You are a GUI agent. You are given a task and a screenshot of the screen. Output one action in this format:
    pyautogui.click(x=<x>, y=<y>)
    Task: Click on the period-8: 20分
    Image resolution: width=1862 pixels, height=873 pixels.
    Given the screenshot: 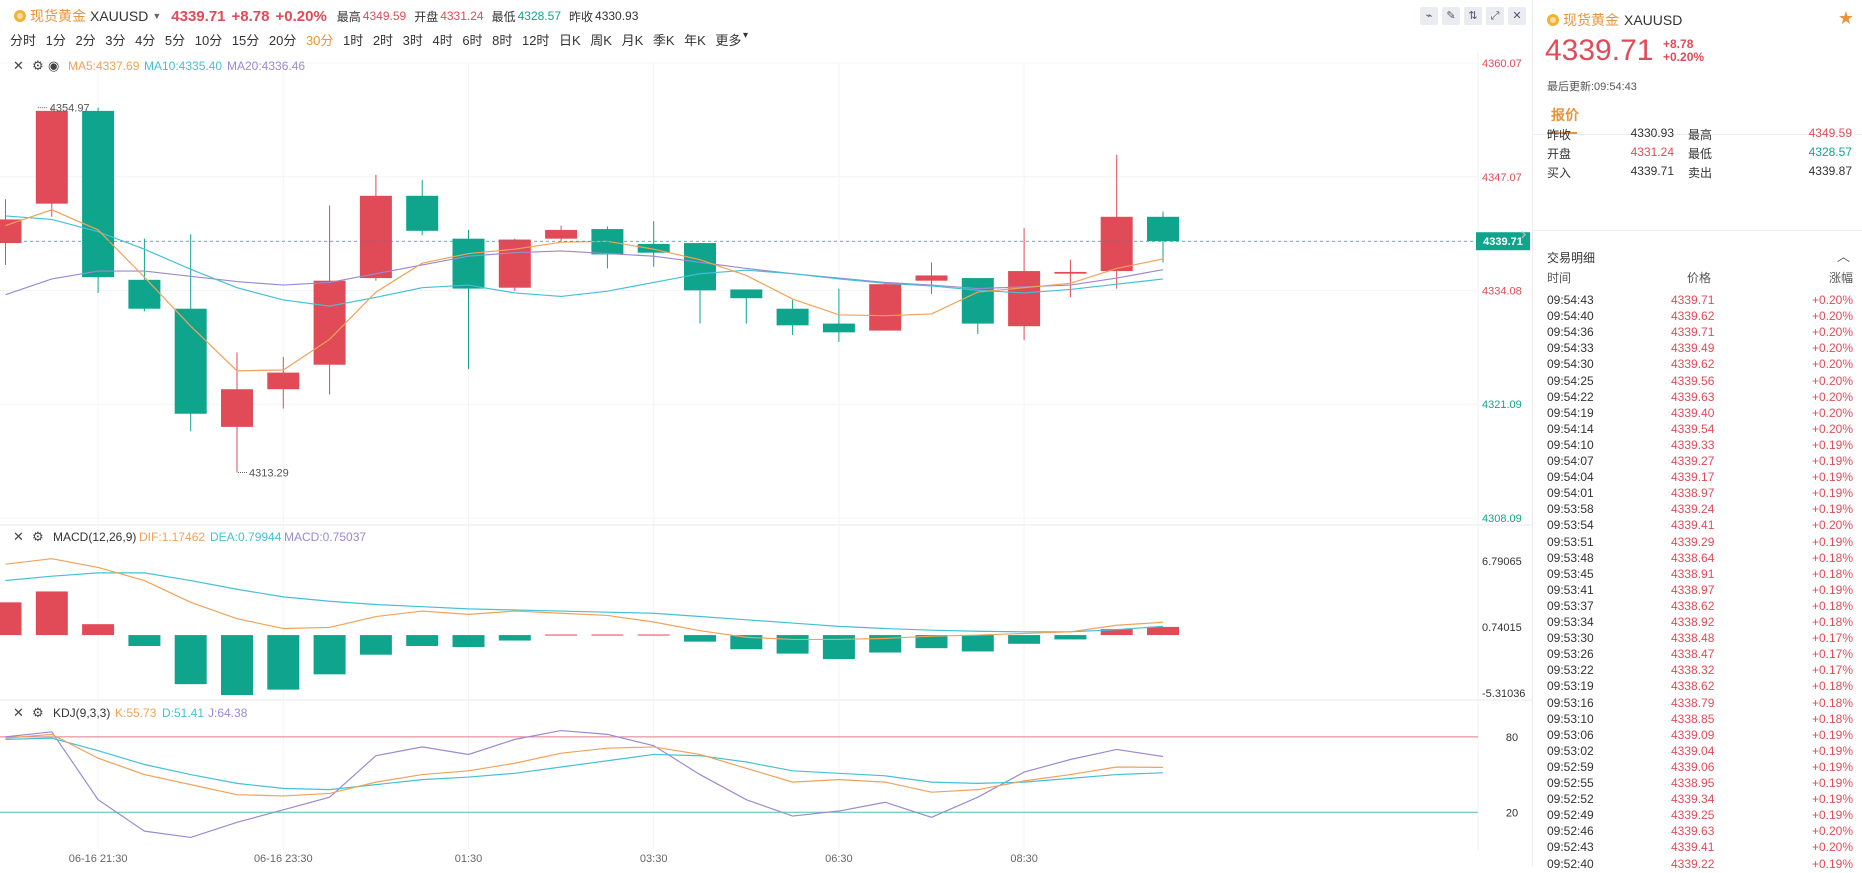 What is the action you would take?
    pyautogui.click(x=282, y=40)
    